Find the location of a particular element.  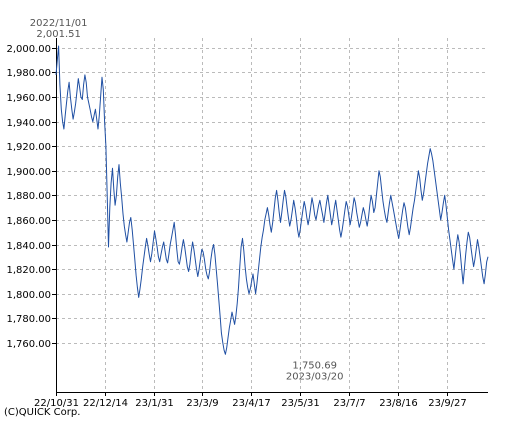

x-tick-label: 22/10/31 is located at coordinates (56, 403).